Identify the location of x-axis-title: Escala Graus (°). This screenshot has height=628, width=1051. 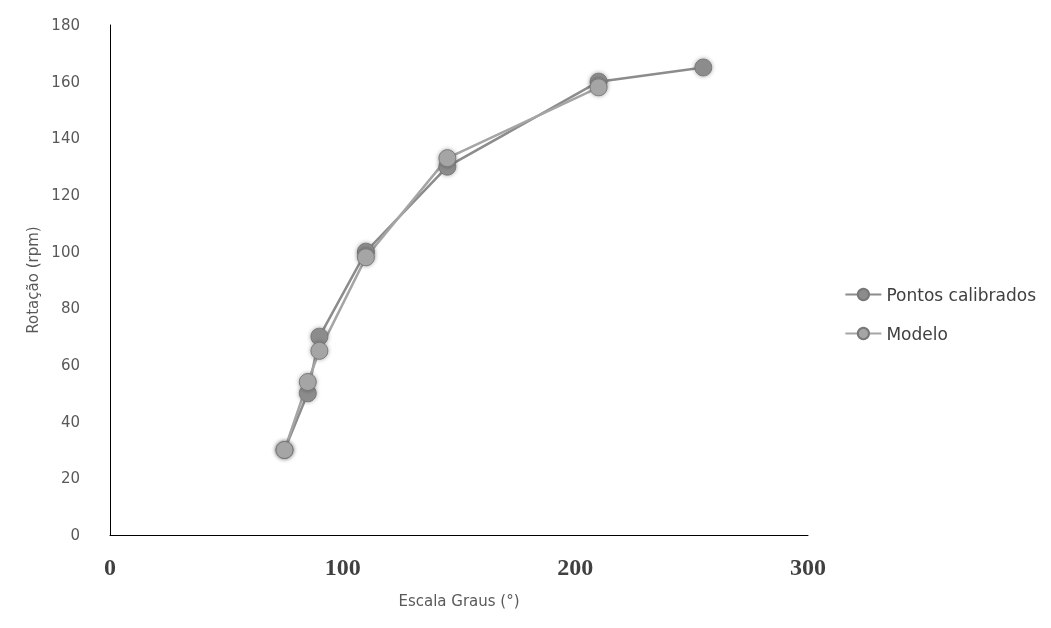
(459, 600).